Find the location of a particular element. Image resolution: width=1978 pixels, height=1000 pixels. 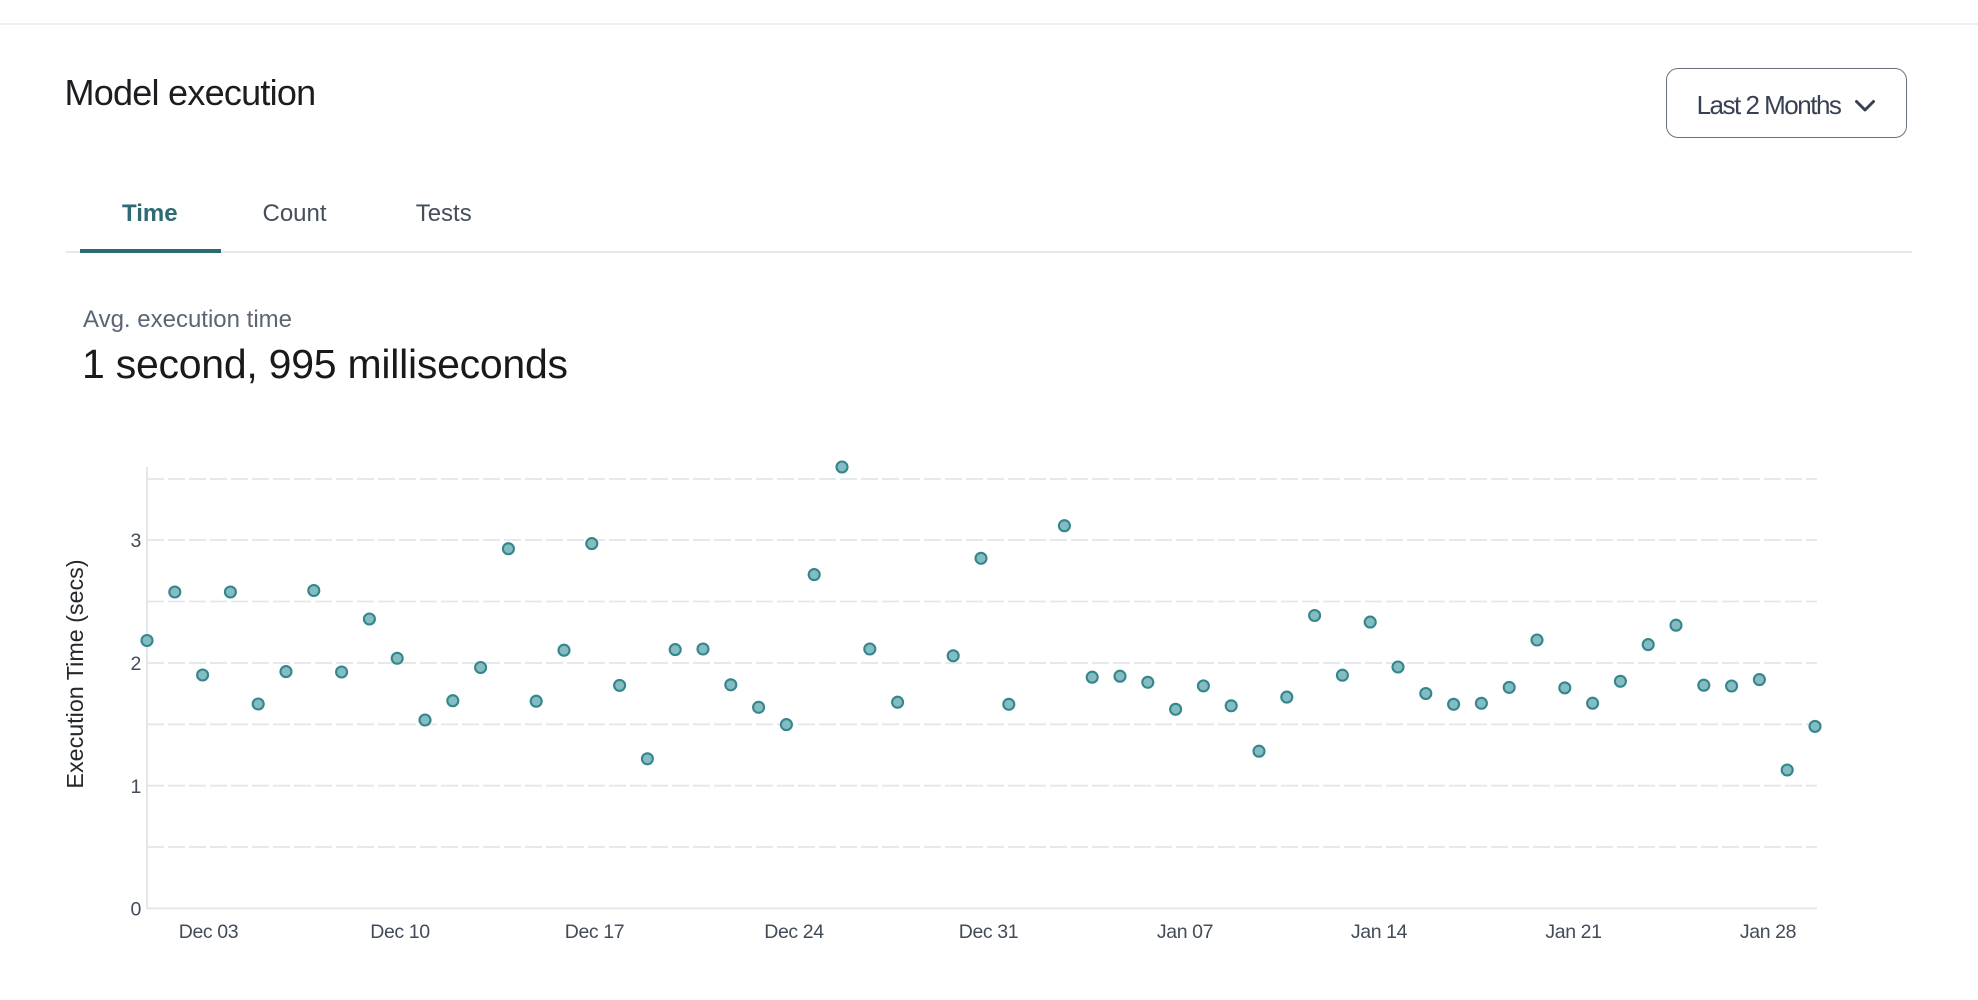

svg-text: Dec 31 is located at coordinates (988, 932).